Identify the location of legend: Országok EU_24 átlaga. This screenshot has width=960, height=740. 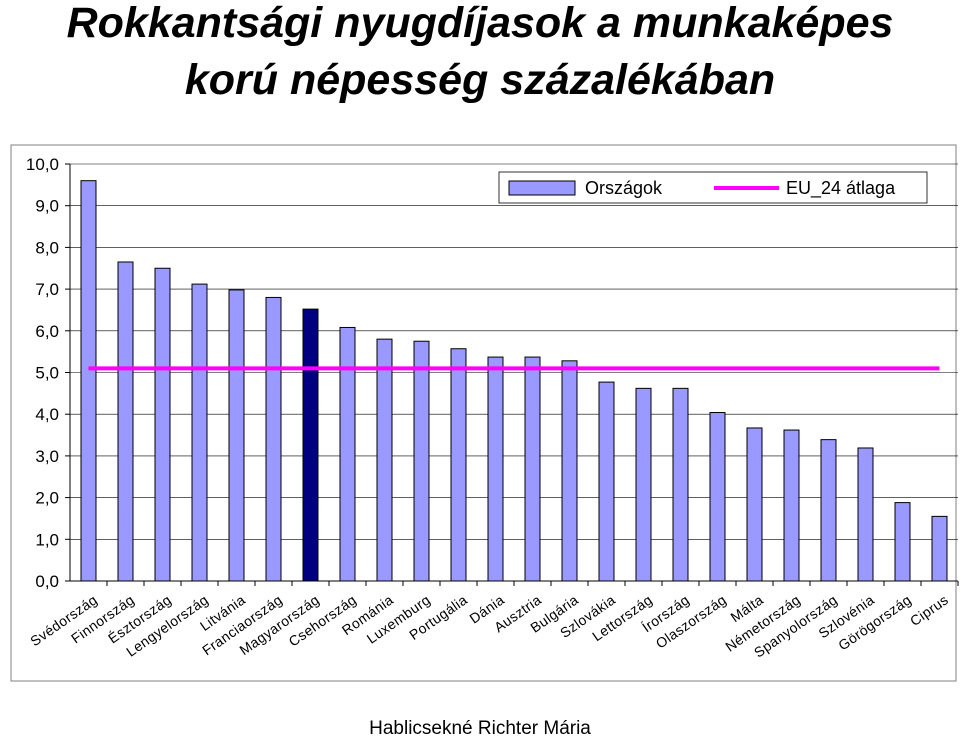
(713, 187).